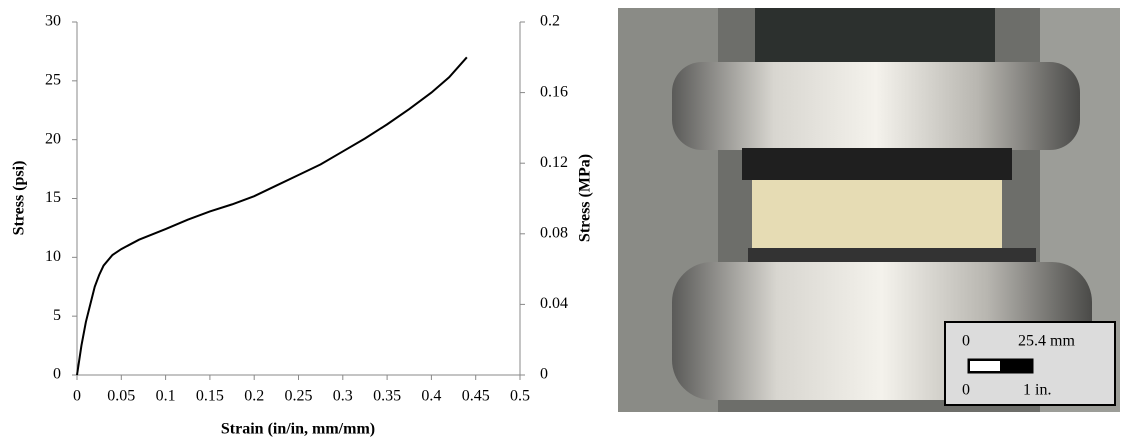 The image size is (1136, 440). What do you see at coordinates (387, 396) in the screenshot?
I see `x-tick-label: 0.35` at bounding box center [387, 396].